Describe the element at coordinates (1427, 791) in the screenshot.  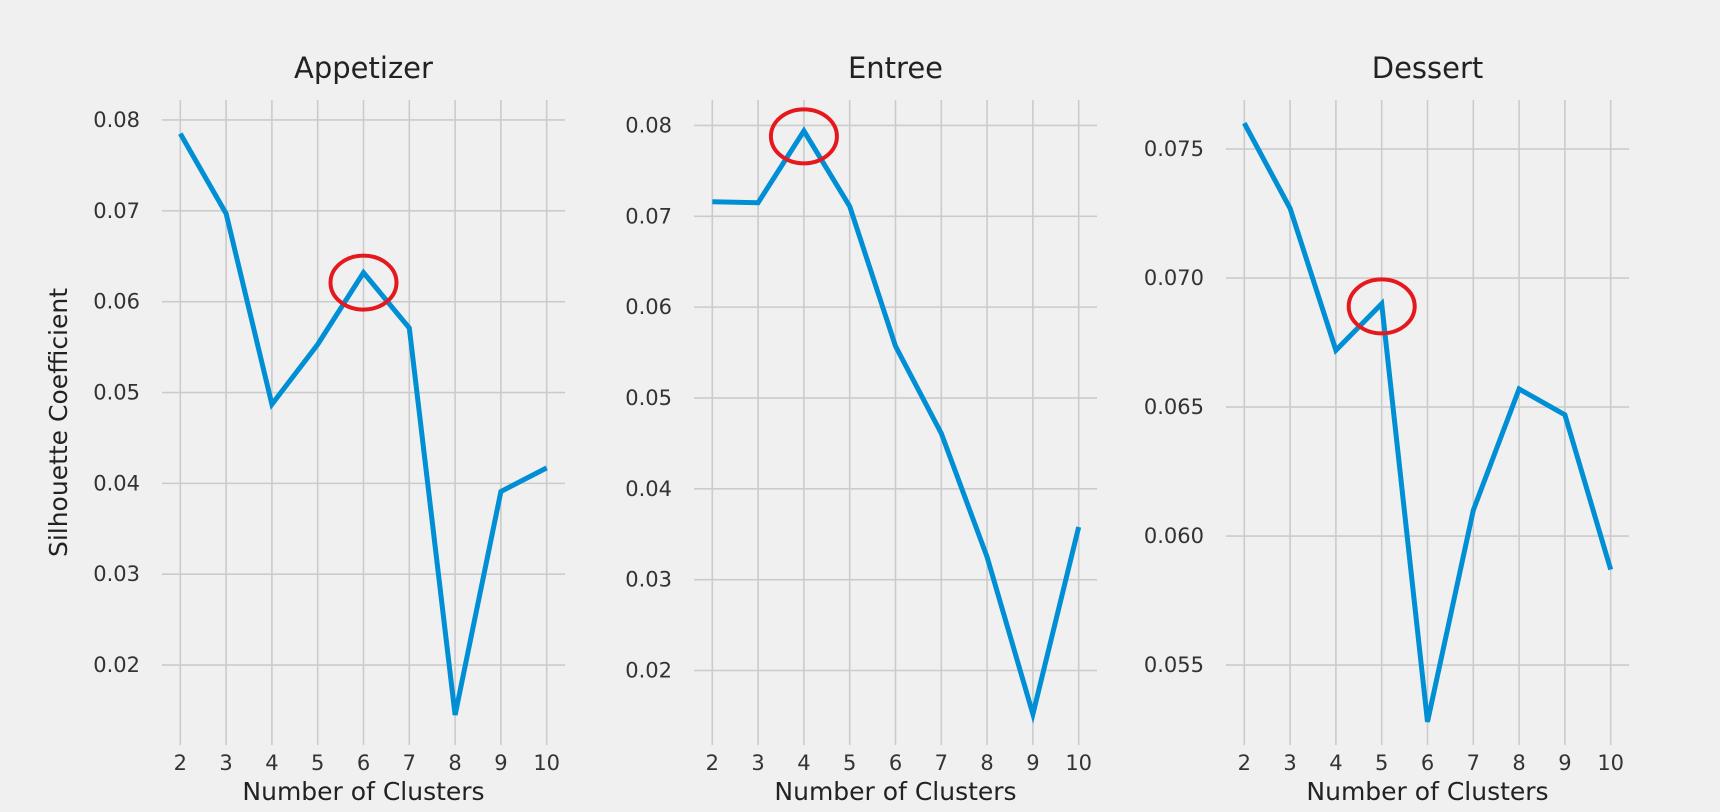
I see `dessert-x-axis-label: Number of Clusters` at that location.